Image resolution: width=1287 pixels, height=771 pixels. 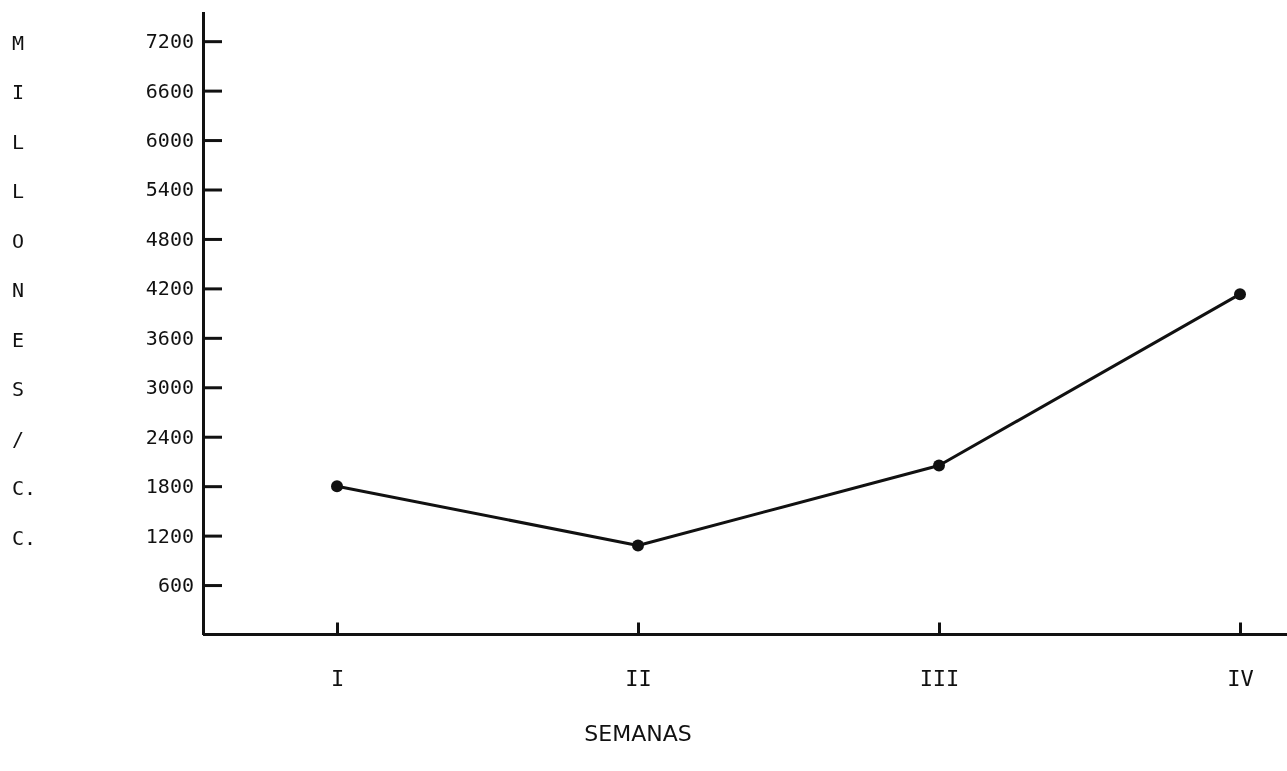 I want to click on x-tick-label: II, so click(x=638, y=679).